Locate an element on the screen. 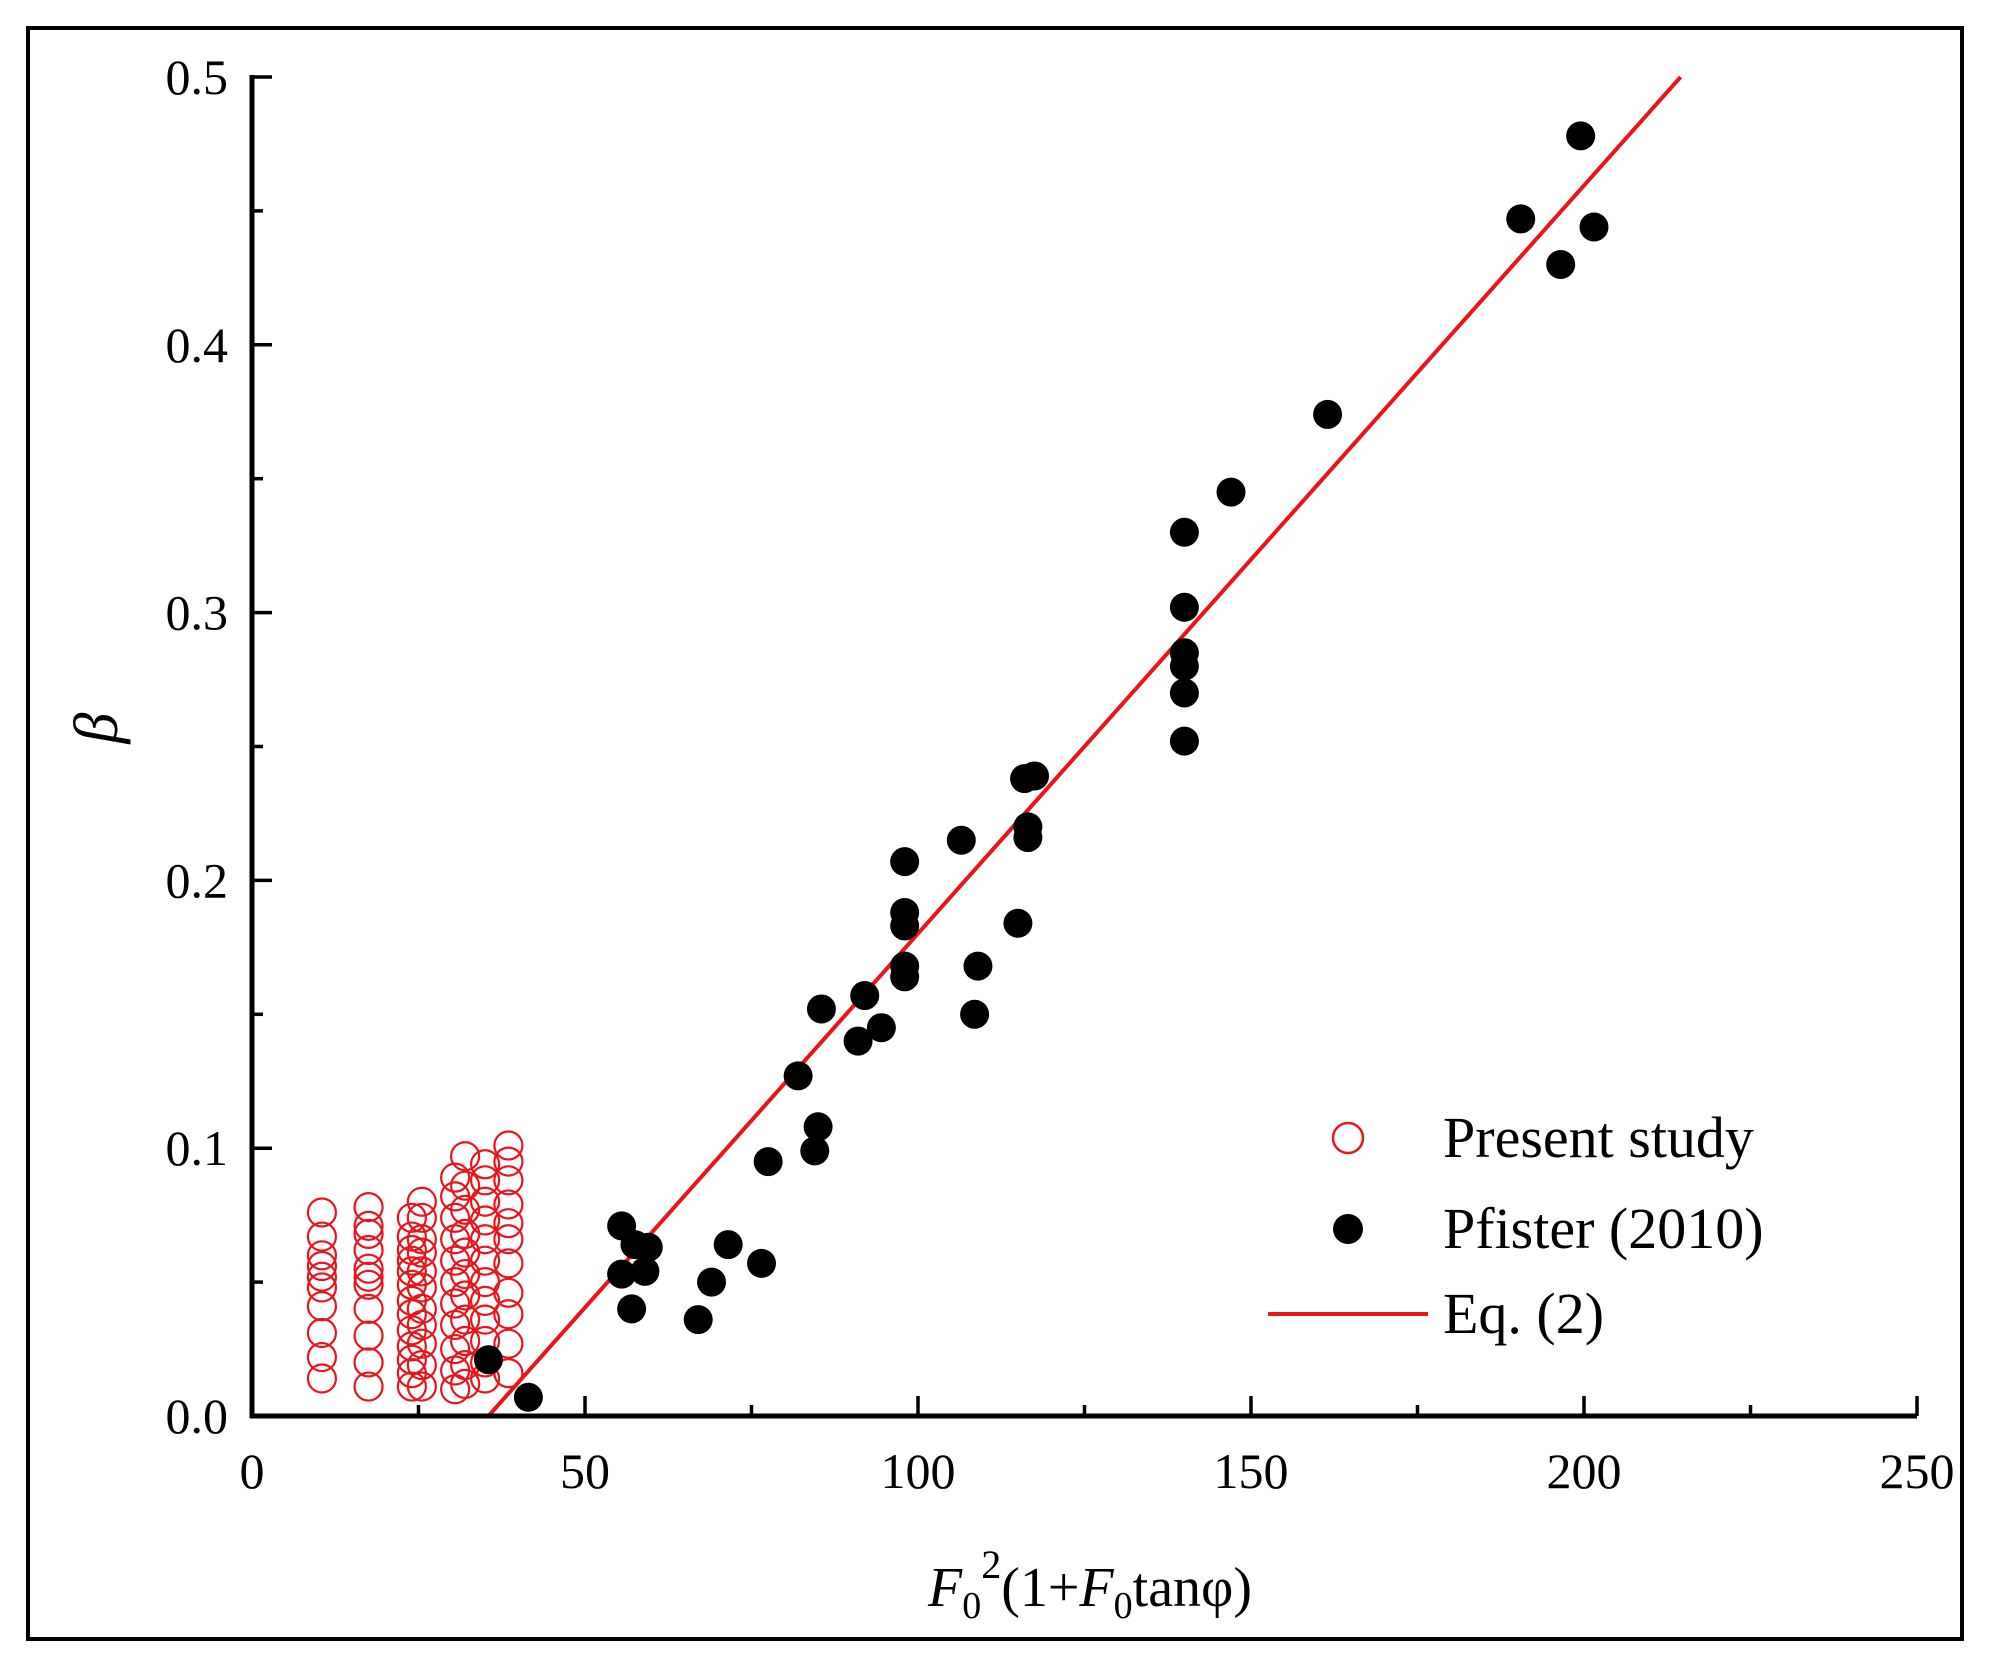 This screenshot has width=1997, height=1672. legend: Present study Pfister (2010) Eq. (2) is located at coordinates (1516, 1225).